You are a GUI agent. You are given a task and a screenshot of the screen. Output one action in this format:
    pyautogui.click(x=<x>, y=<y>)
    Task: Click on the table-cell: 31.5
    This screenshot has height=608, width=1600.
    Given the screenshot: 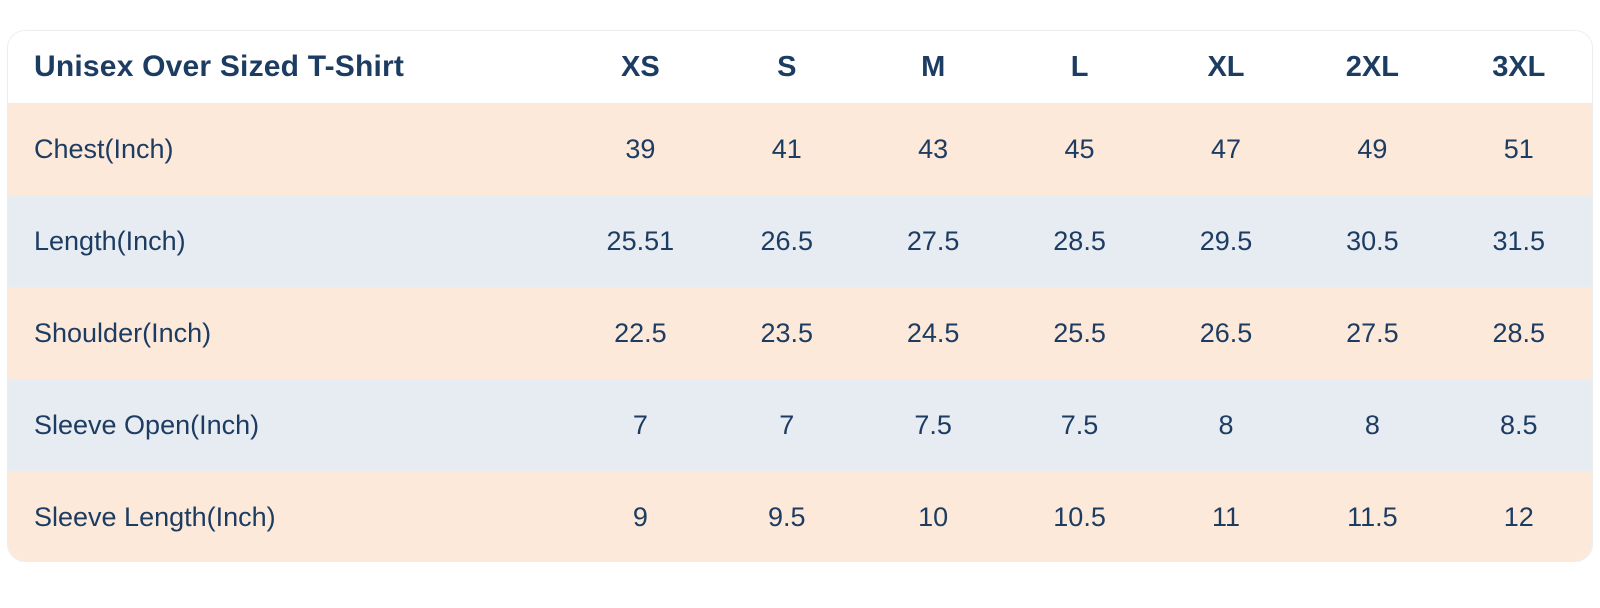 What is the action you would take?
    pyautogui.click(x=1519, y=240)
    